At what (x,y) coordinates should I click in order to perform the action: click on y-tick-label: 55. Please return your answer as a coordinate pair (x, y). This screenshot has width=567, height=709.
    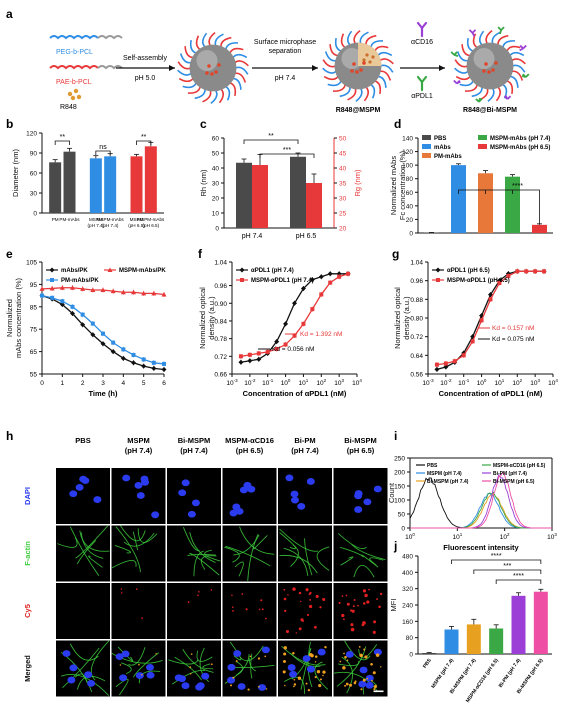
    Looking at the image, I should click on (34, 375).